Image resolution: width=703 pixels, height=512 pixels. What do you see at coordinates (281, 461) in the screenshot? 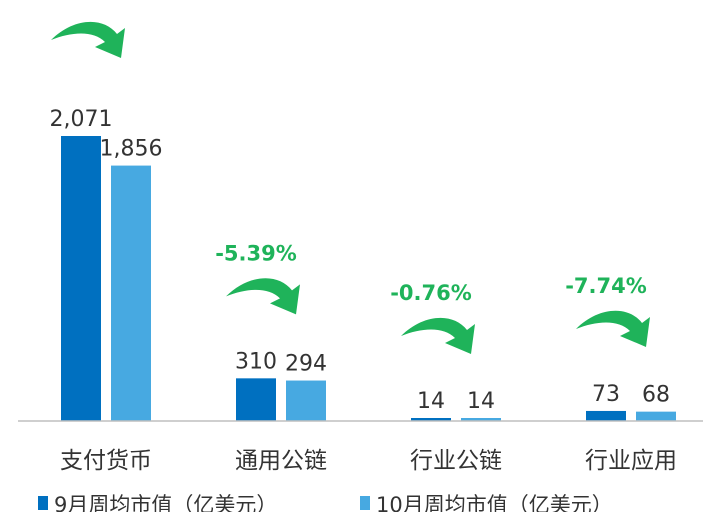
I see `category-label: 通用公链` at bounding box center [281, 461].